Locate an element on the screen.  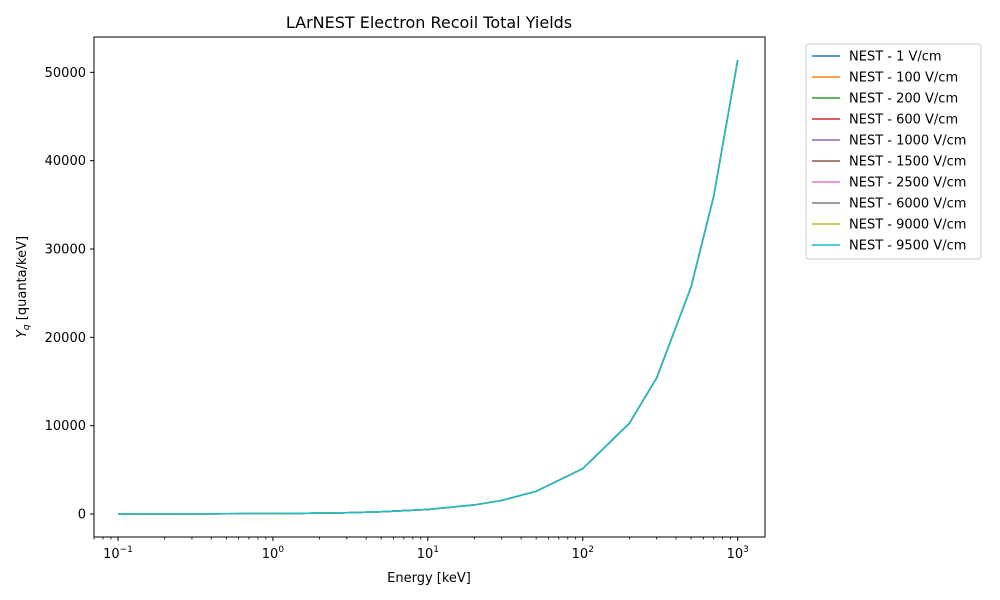
y-tick-label: 10000 is located at coordinates (65, 426).